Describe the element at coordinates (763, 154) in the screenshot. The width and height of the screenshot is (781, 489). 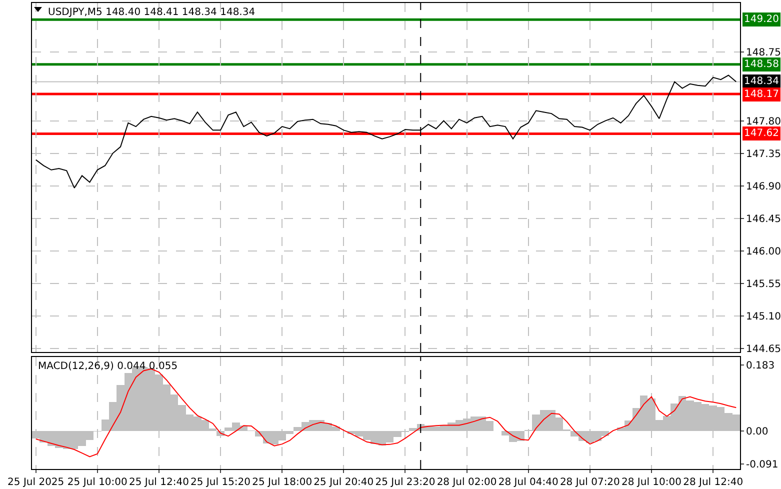
I see `y-tick-label: 147.35` at that location.